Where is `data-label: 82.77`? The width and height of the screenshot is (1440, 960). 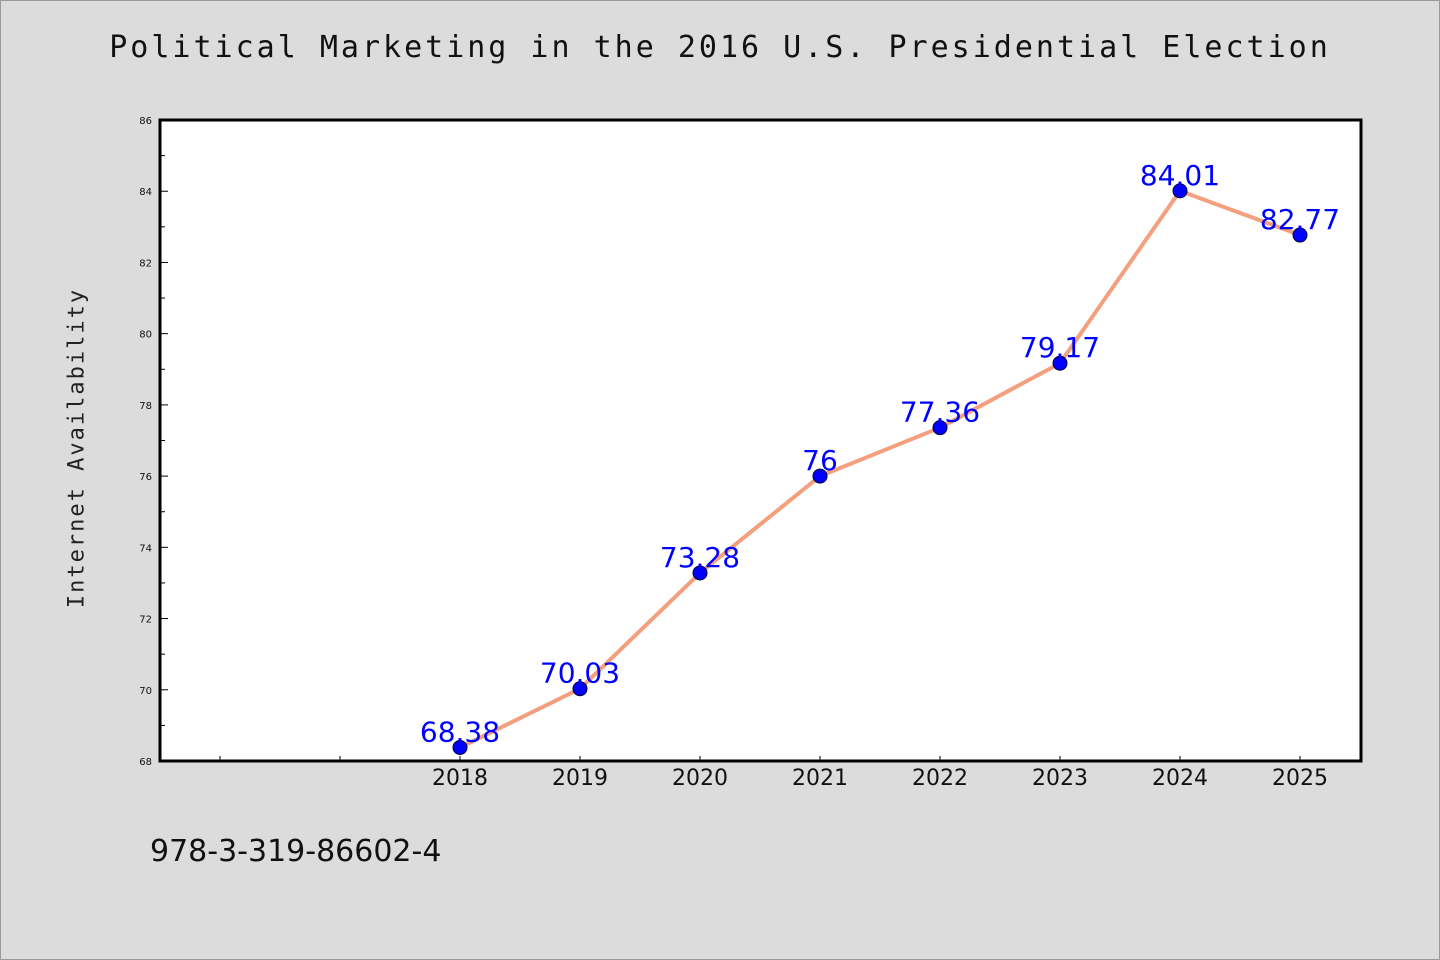 data-label: 82.77 is located at coordinates (1300, 219).